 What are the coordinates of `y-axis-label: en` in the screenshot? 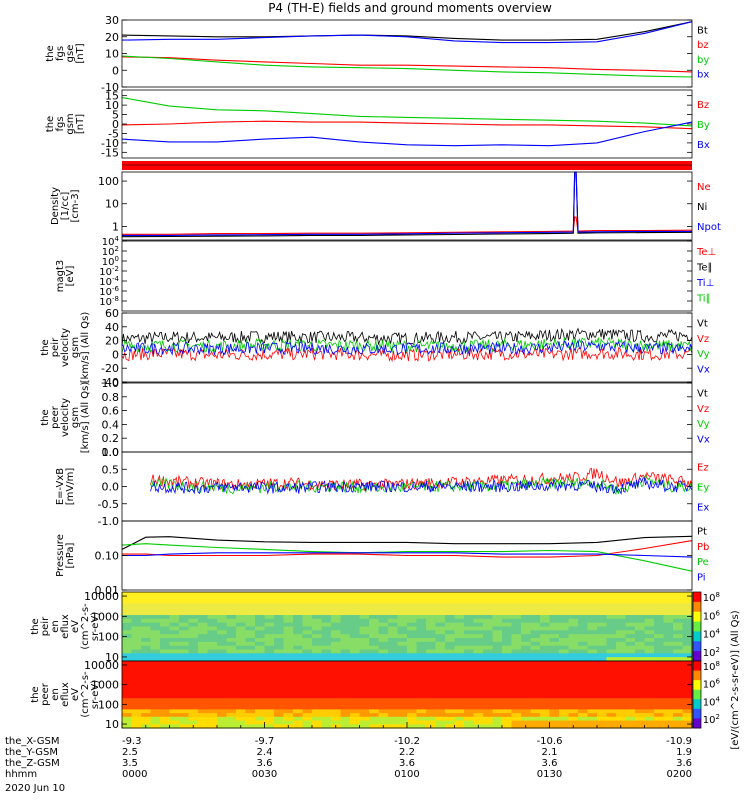 It's located at (55, 694).